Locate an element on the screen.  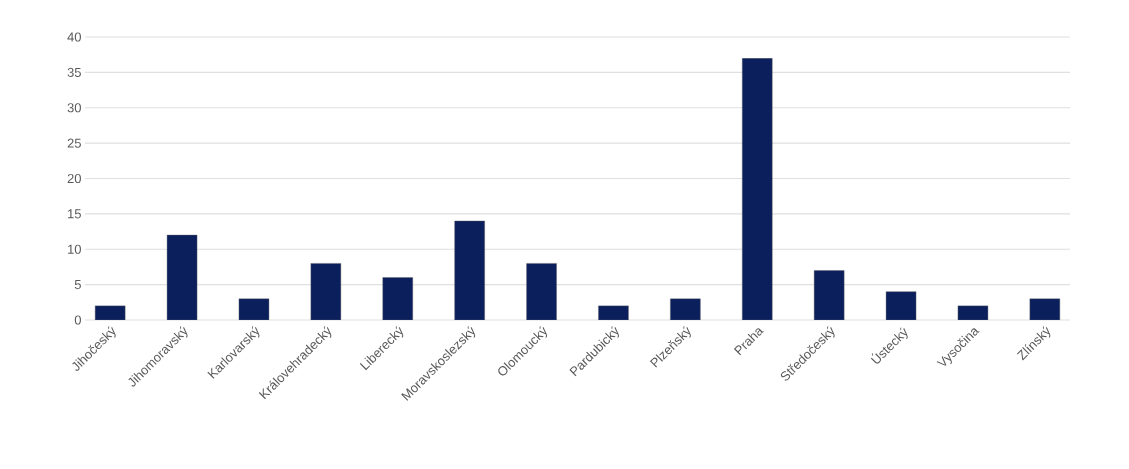
y-tick-label: 5 is located at coordinates (77, 285).